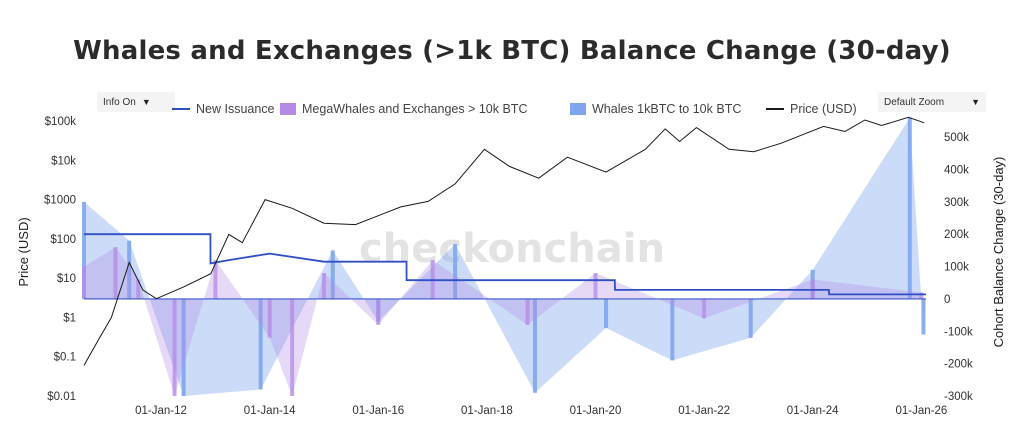  I want to click on x-tick-label: 01-Jan-18, so click(487, 411).